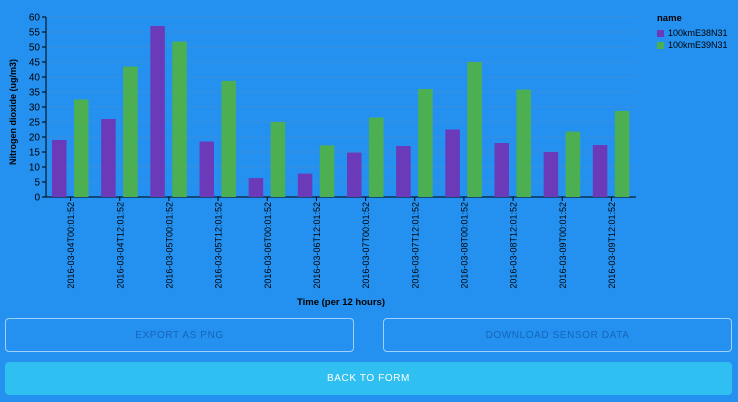 The width and height of the screenshot is (738, 402). Describe the element at coordinates (368, 378) in the screenshot. I see `back-to-form-button: BACK TO FORM` at that location.